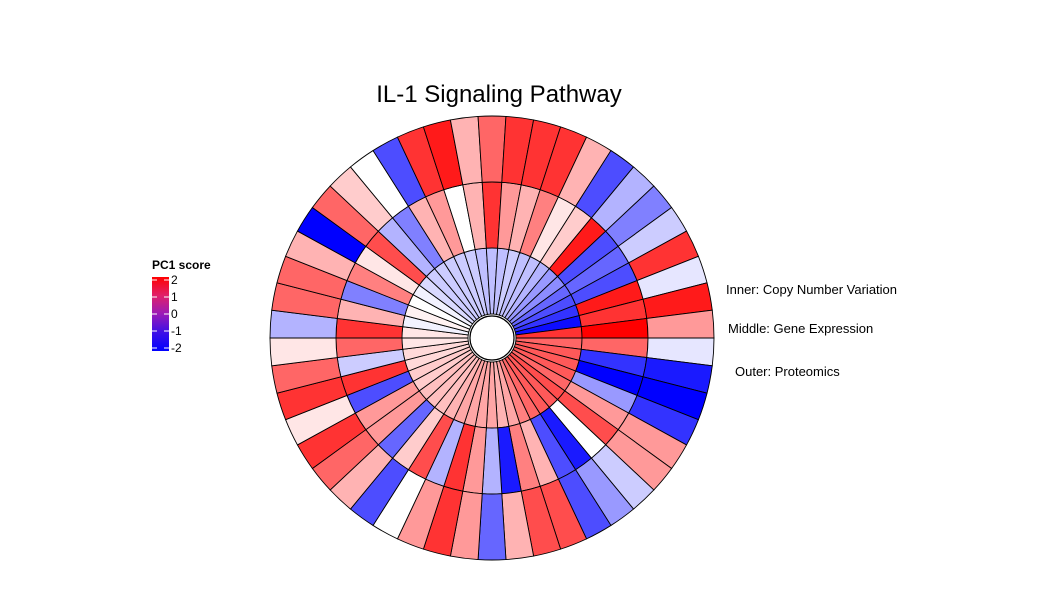 This screenshot has width=1058, height=595. What do you see at coordinates (181, 265) in the screenshot?
I see `legend-title: PC1 score` at bounding box center [181, 265].